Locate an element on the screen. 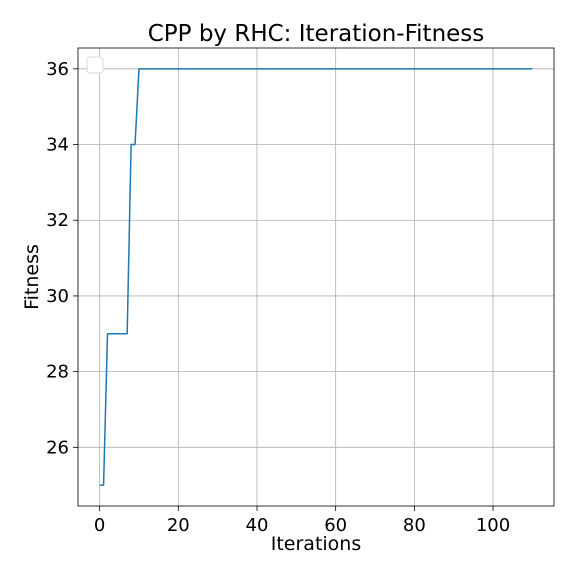 The width and height of the screenshot is (576, 576). y-axis-label: Fitness is located at coordinates (32, 277).